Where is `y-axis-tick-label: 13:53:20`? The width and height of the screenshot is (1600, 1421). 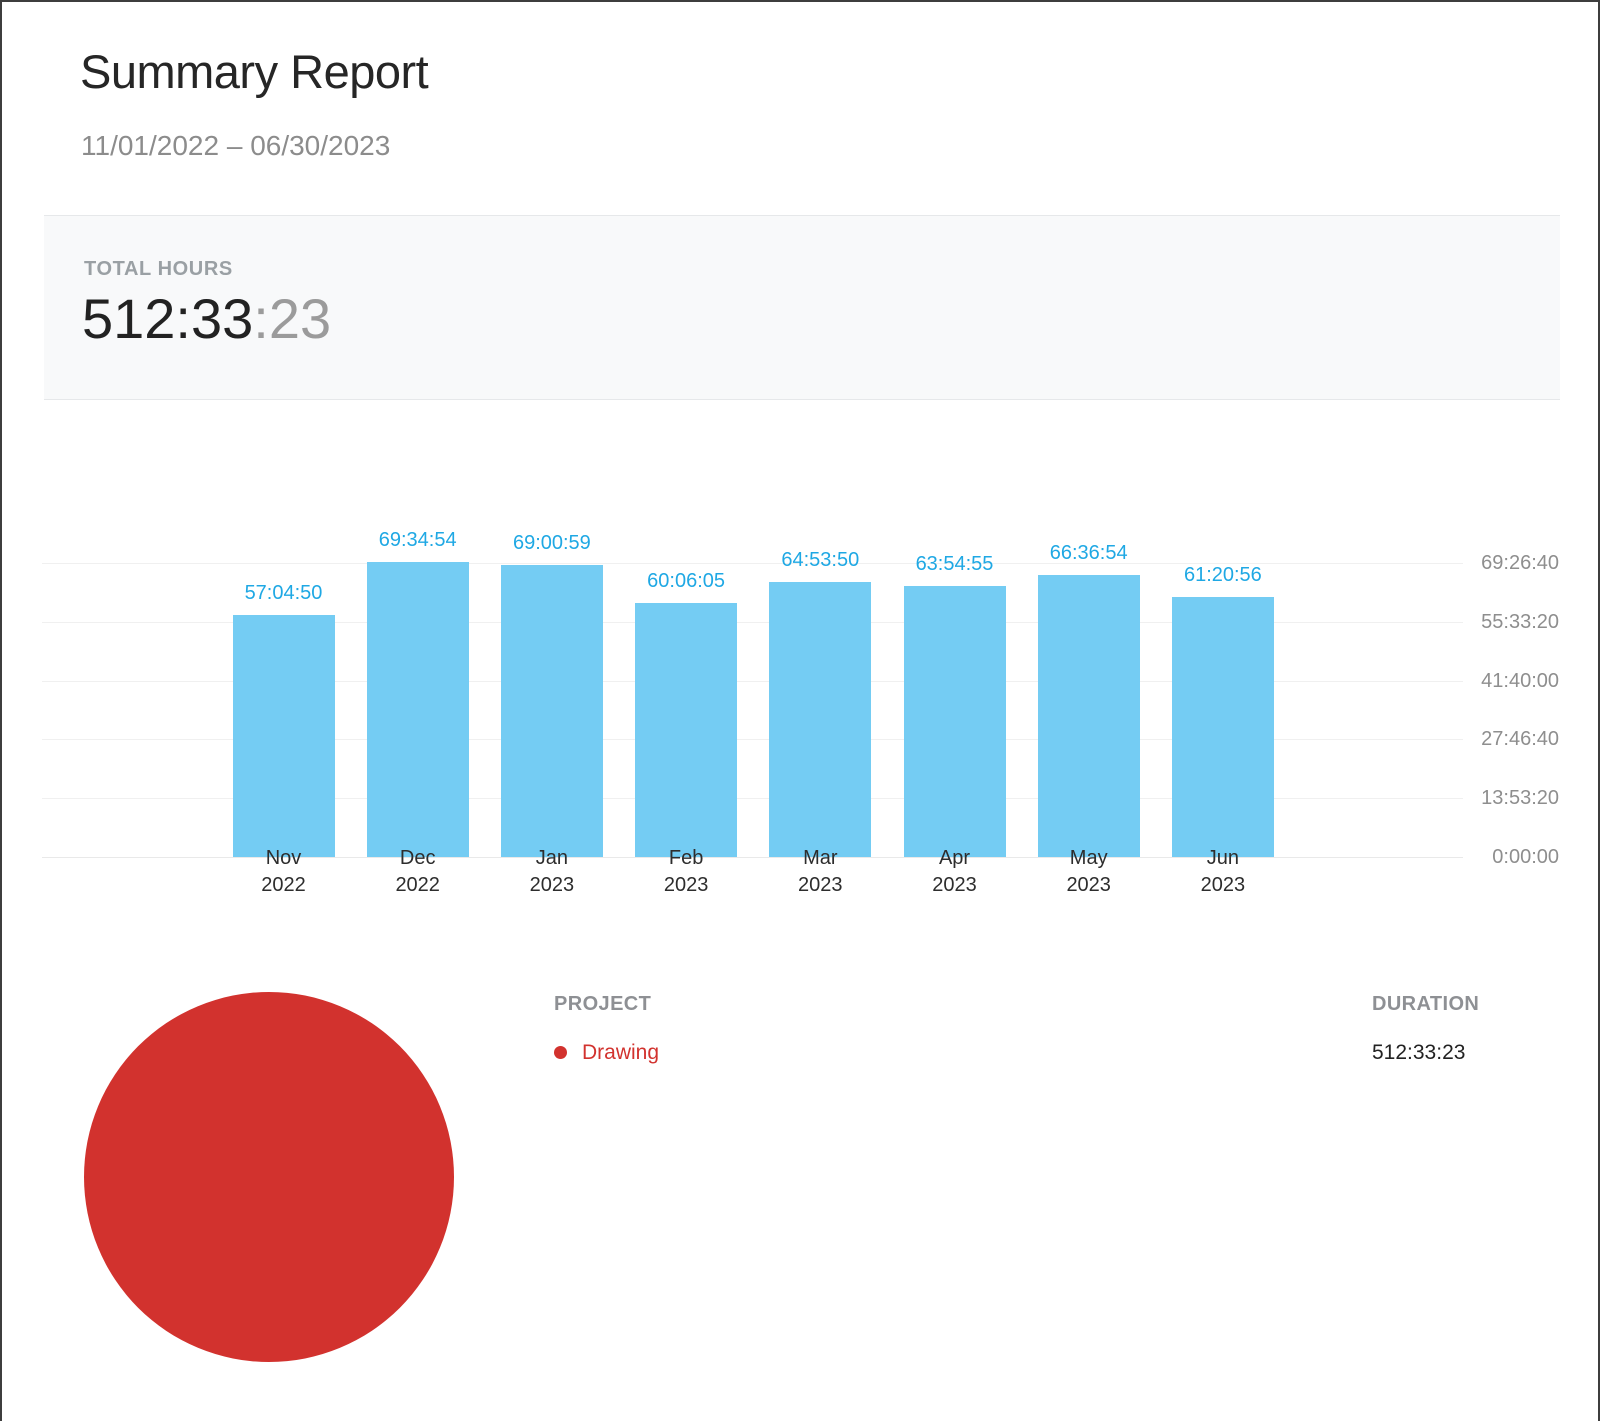 y-axis-tick-label: 13:53:20 is located at coordinates (1520, 798).